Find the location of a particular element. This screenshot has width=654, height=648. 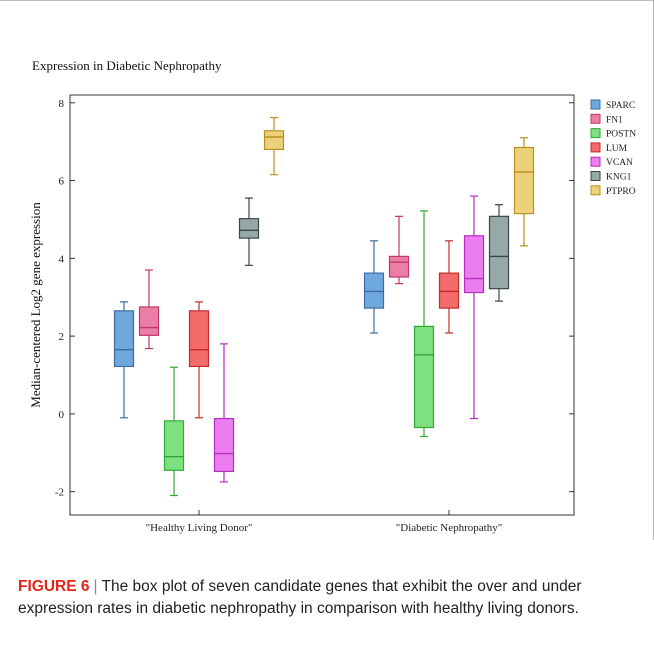

legend: SPARC FN1 POSTN LUM VCAN KNG1 PTPRO is located at coordinates (613, 148).